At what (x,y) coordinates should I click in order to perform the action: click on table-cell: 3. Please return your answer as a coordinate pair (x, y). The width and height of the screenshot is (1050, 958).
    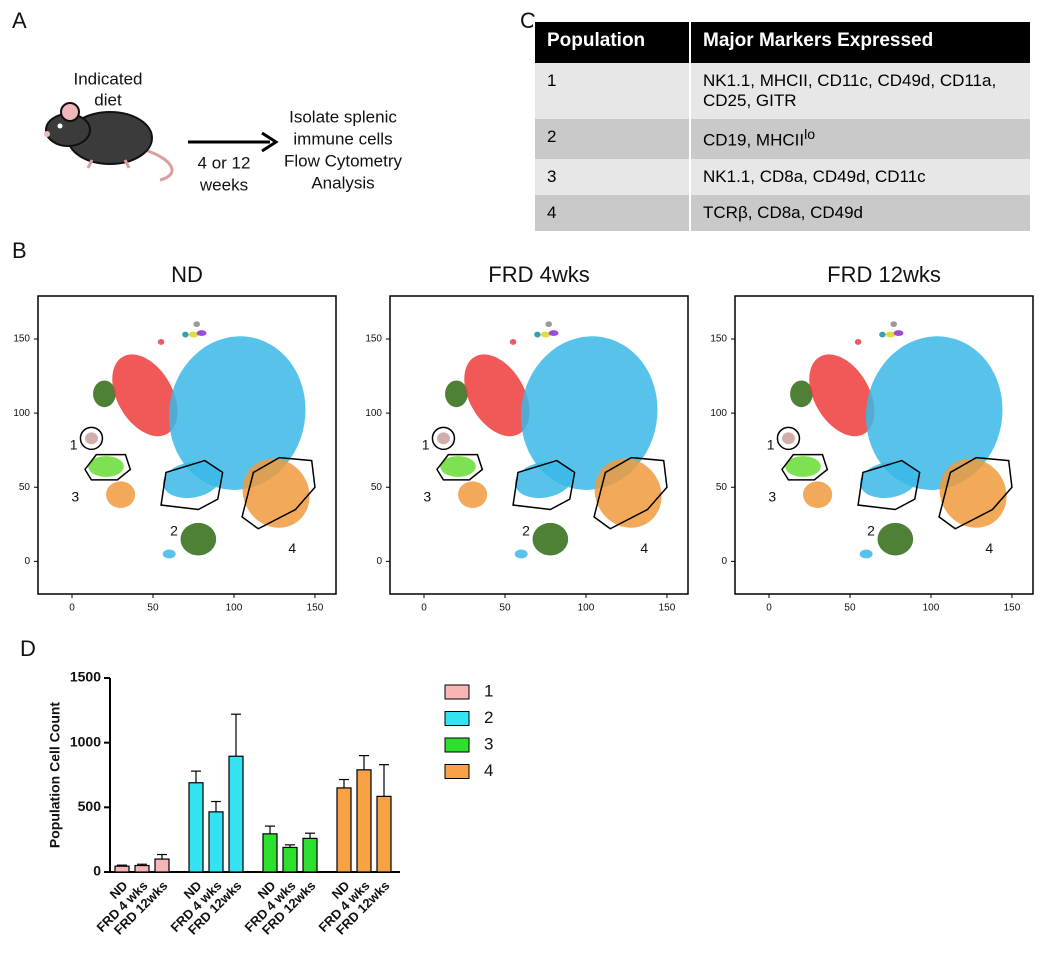
    Looking at the image, I should click on (611, 176).